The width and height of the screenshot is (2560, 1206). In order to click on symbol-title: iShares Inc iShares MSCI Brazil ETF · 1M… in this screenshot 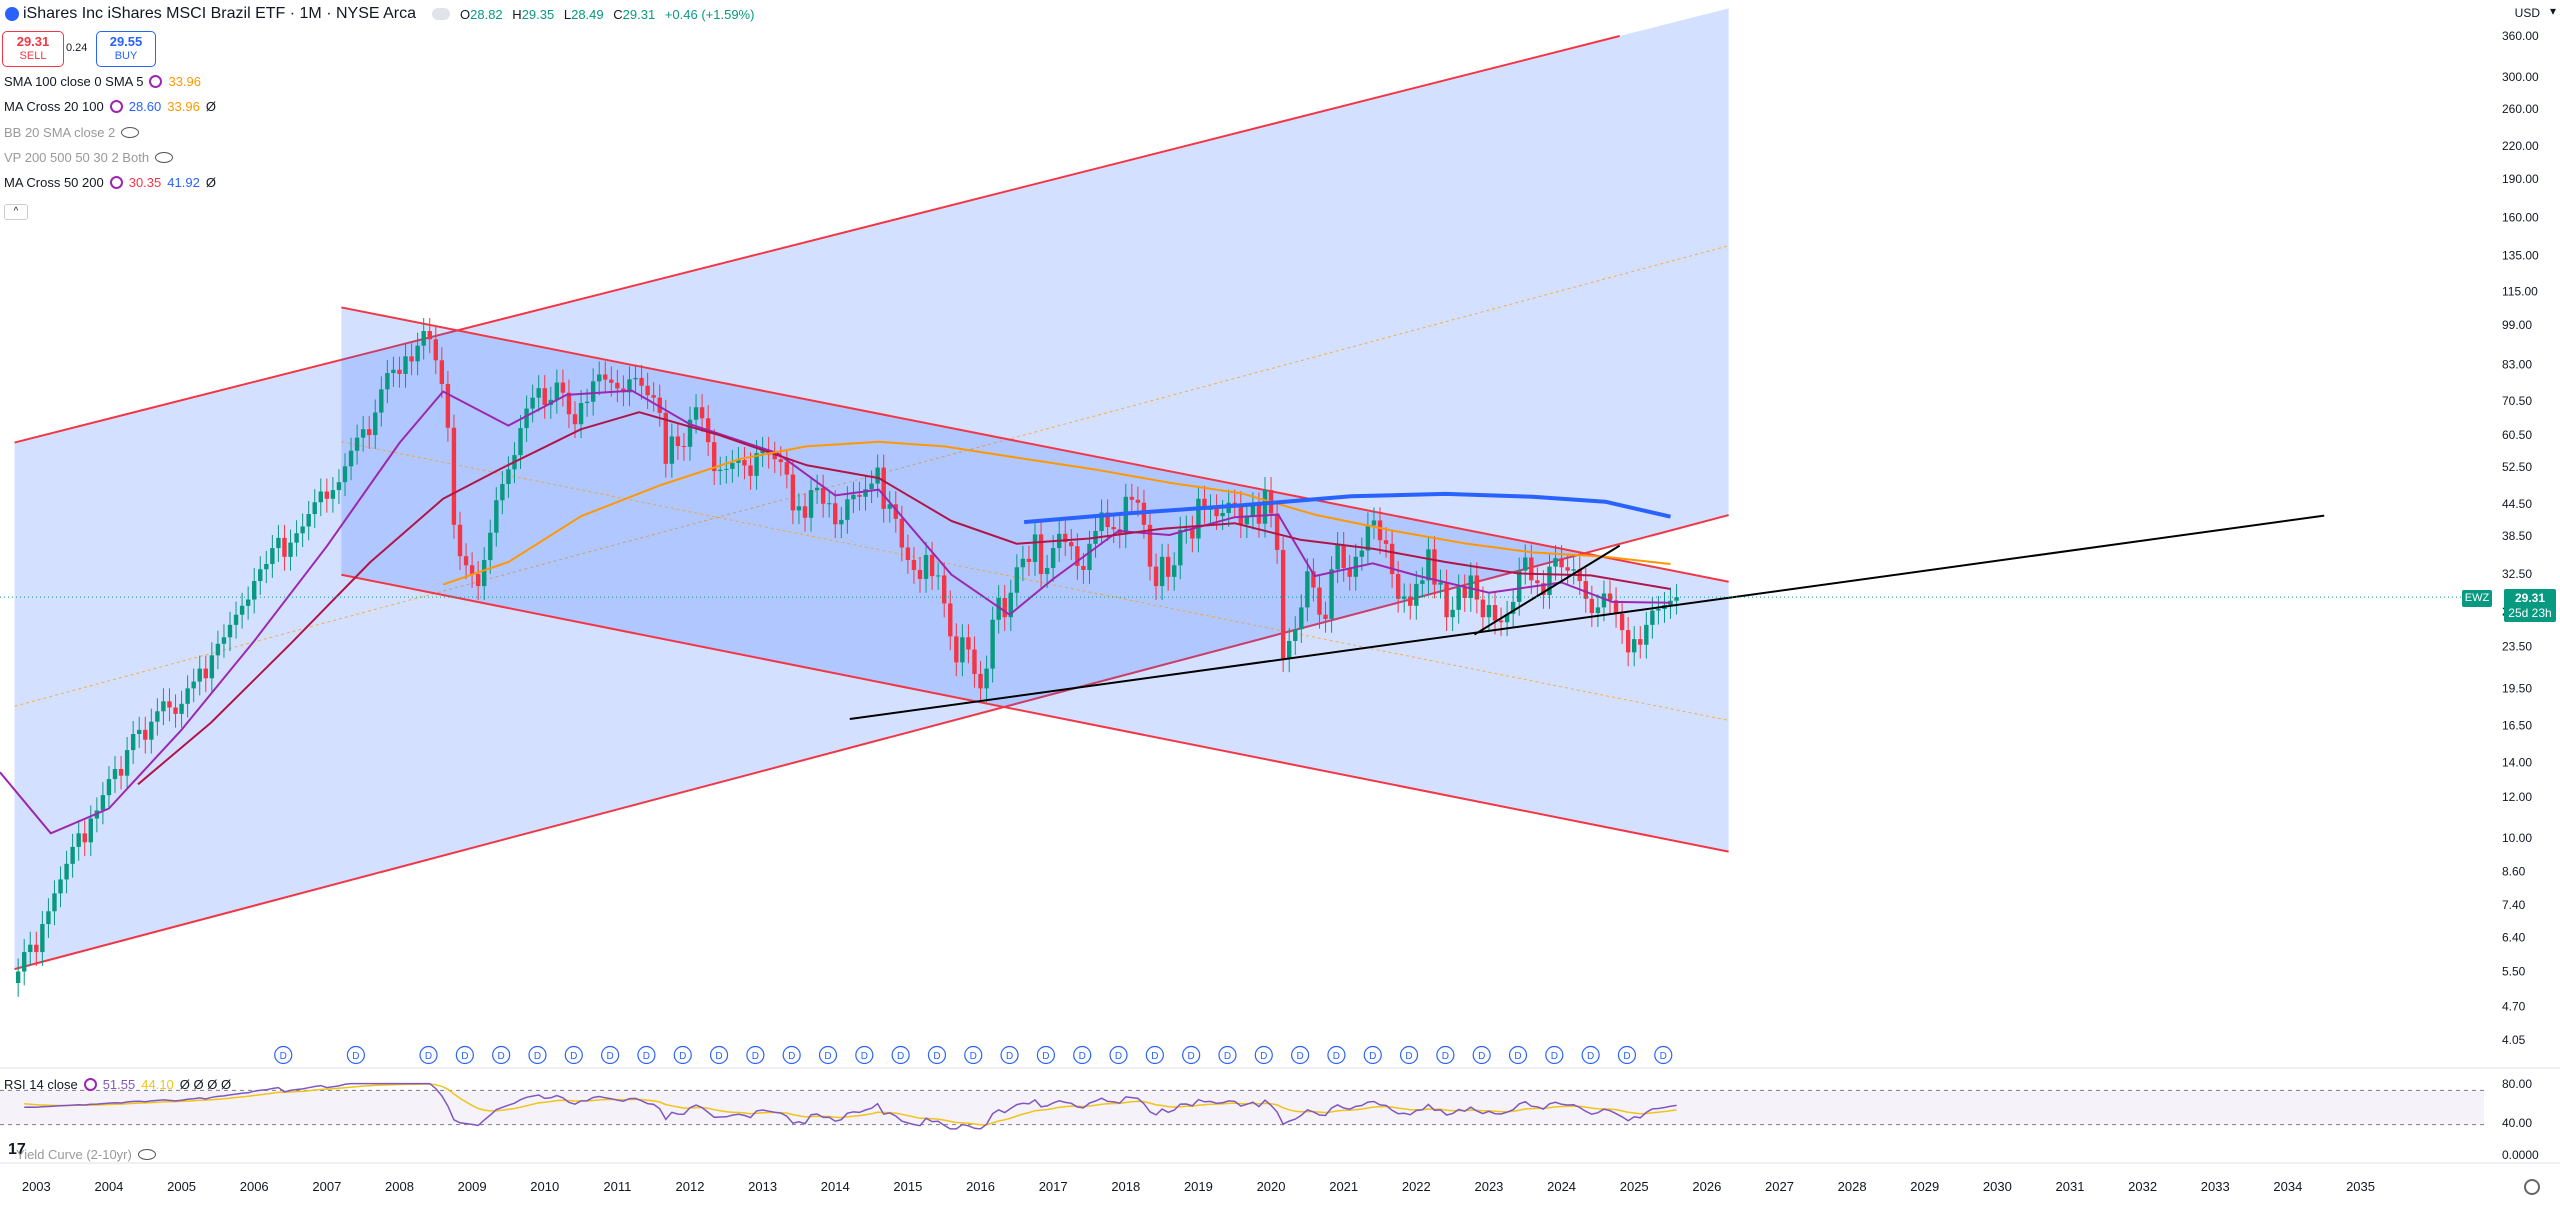, I will do `click(219, 13)`.